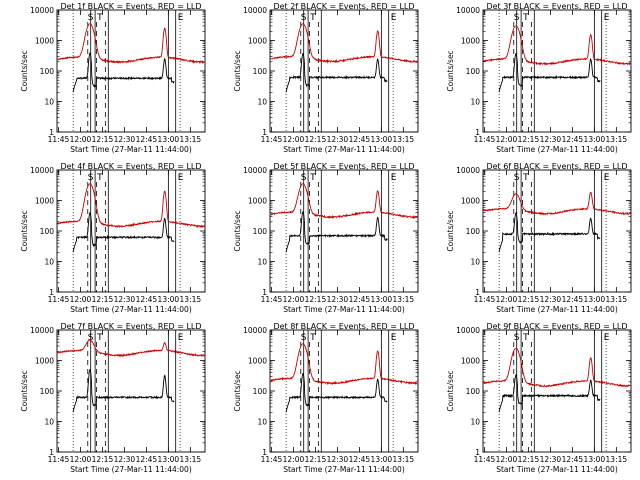 The width and height of the screenshot is (640, 480). What do you see at coordinates (343, 166) in the screenshot?
I see `panel-title: Det 5f BLACK = Events, RED = LLD` at bounding box center [343, 166].